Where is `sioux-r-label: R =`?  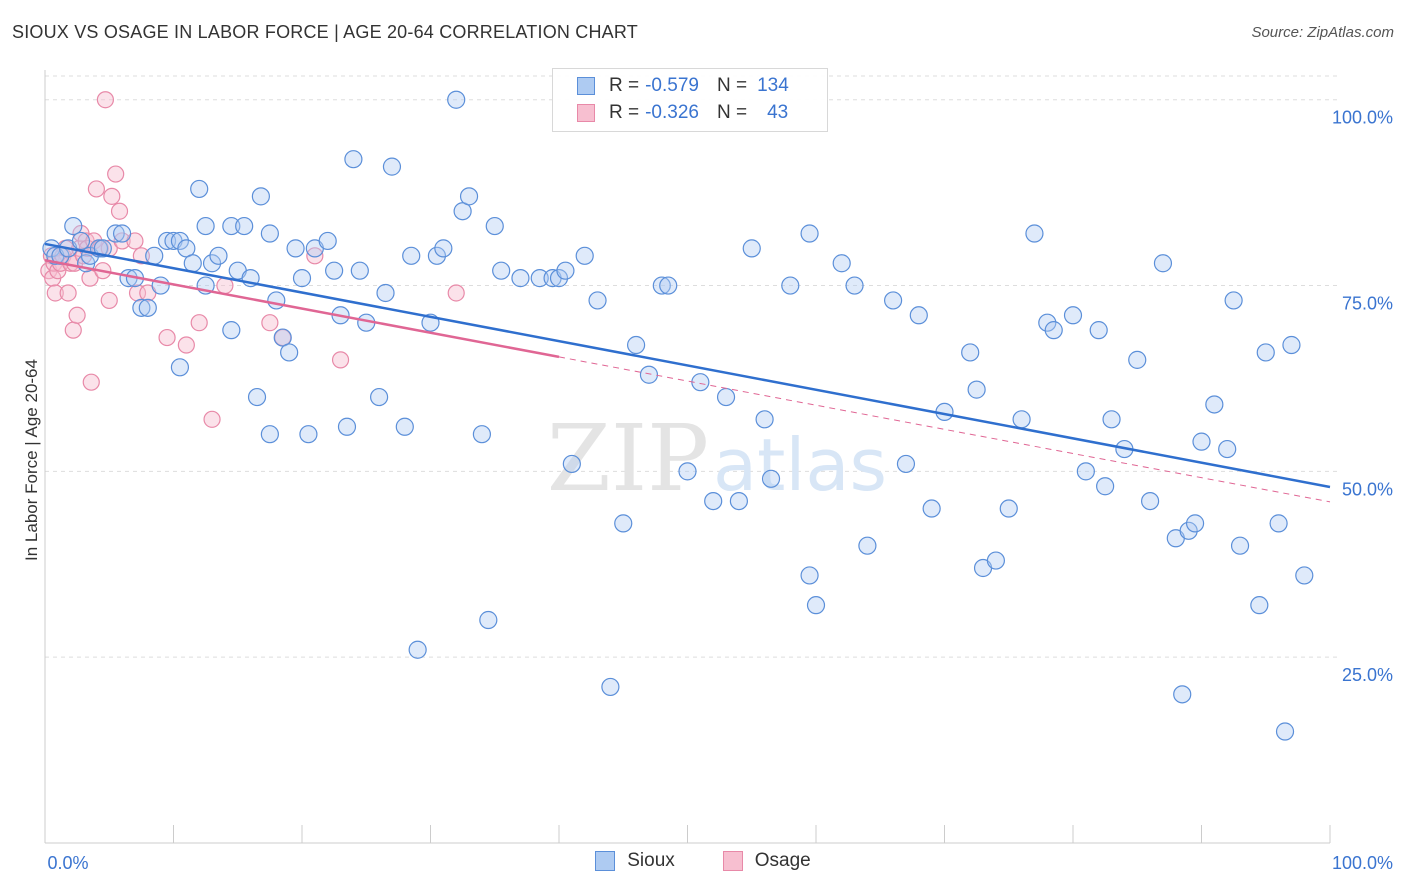
sioux-r-label: R = is located at coordinates (624, 85).